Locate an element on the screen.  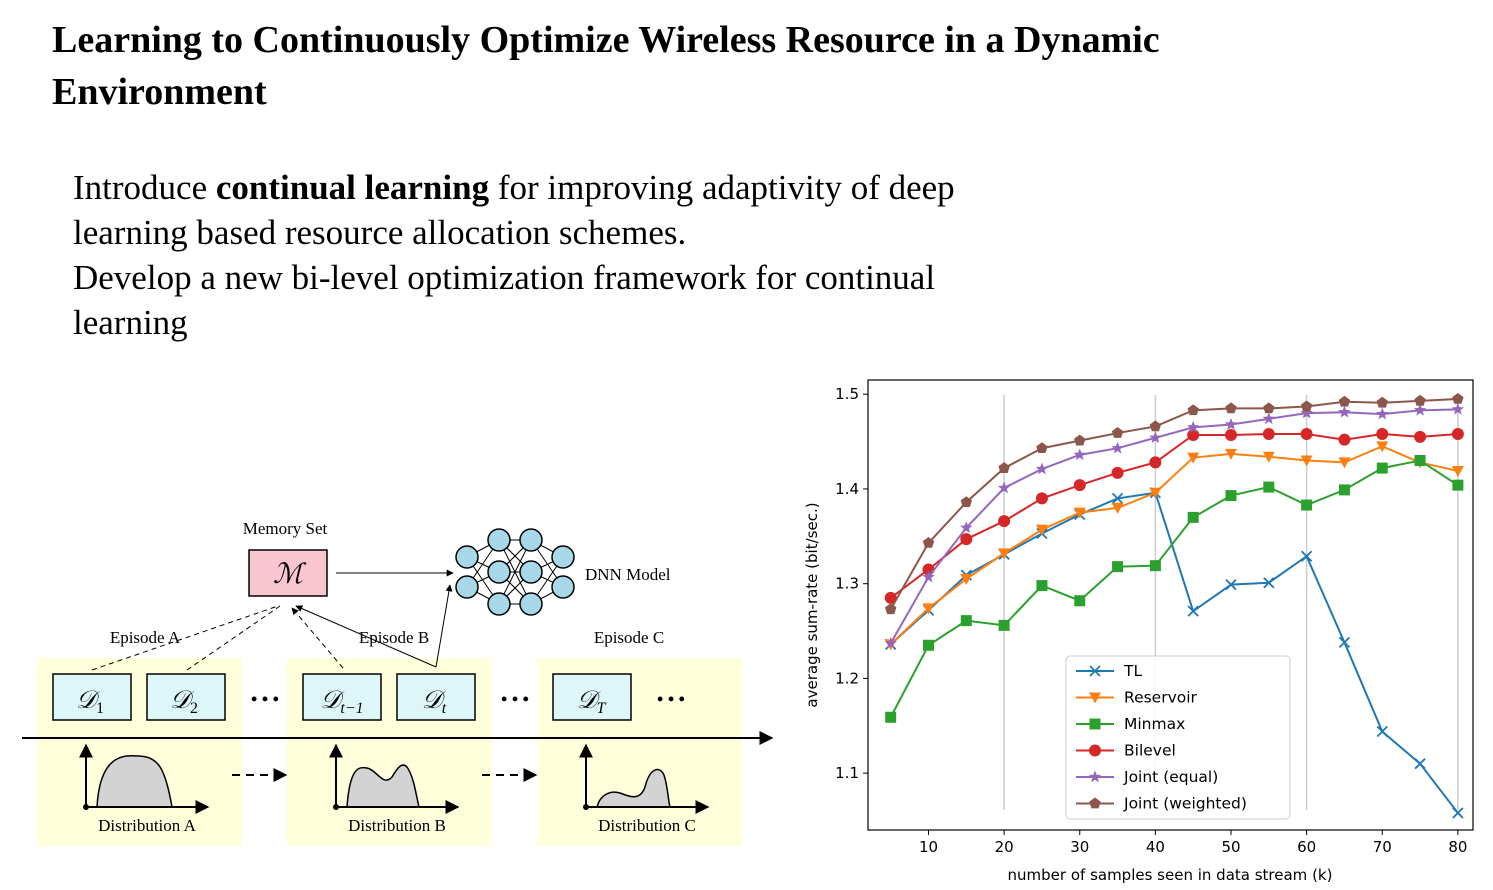
distribution-c-label: Distribution C is located at coordinates (647, 825).